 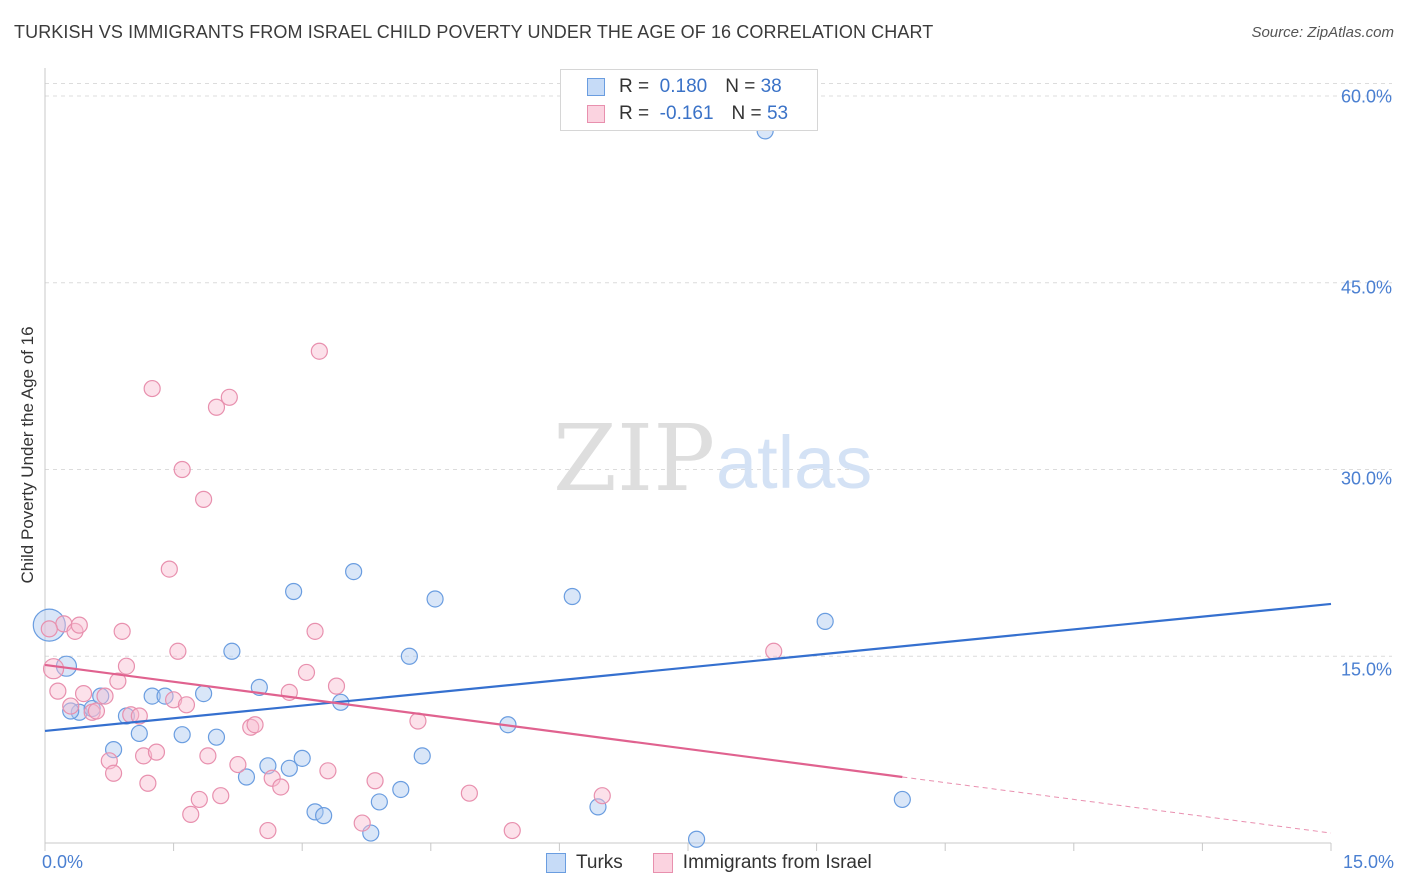 I want to click on stats-legend: R = 0.180 N = 38 R = -0.161 N = 53, so click(x=689, y=100).